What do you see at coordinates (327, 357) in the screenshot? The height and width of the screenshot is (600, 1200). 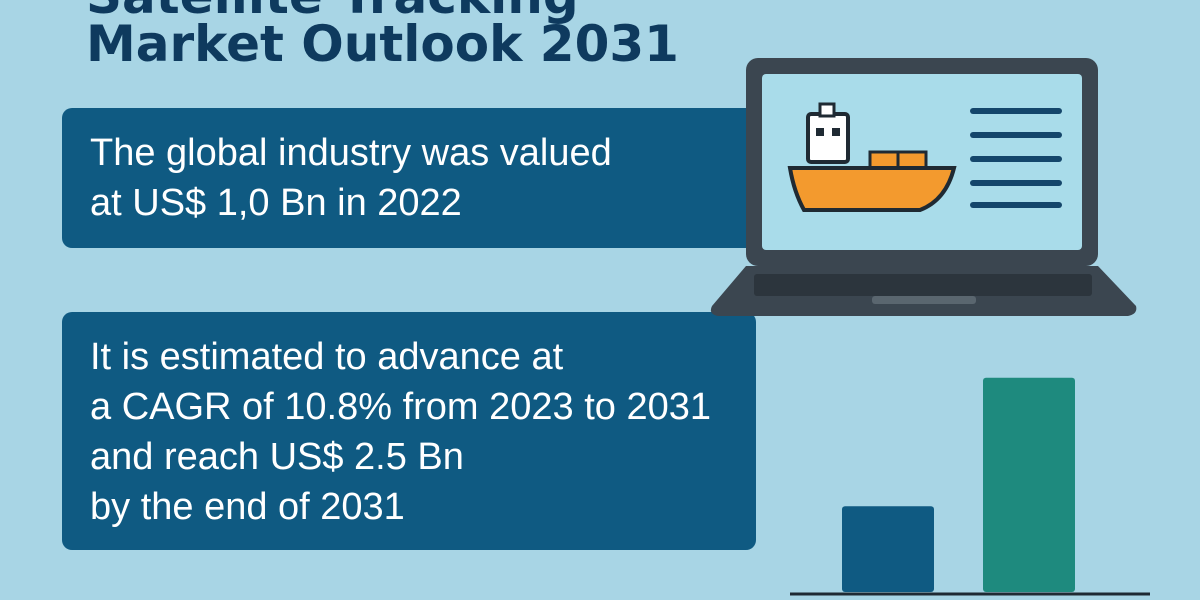 I see `forecast-line-1: It is estimated to advance at` at bounding box center [327, 357].